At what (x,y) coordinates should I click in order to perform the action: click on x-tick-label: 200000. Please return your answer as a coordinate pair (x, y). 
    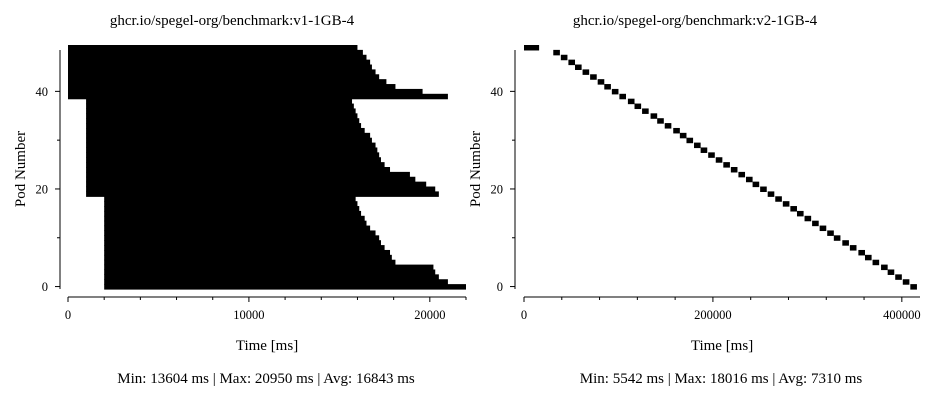
    Looking at the image, I should click on (713, 315).